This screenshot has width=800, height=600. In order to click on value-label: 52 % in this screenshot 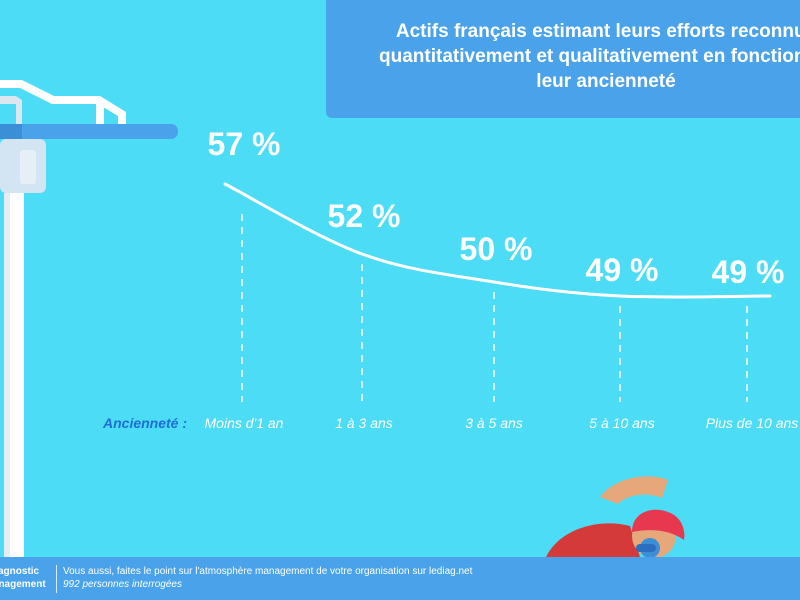, I will do `click(364, 216)`.